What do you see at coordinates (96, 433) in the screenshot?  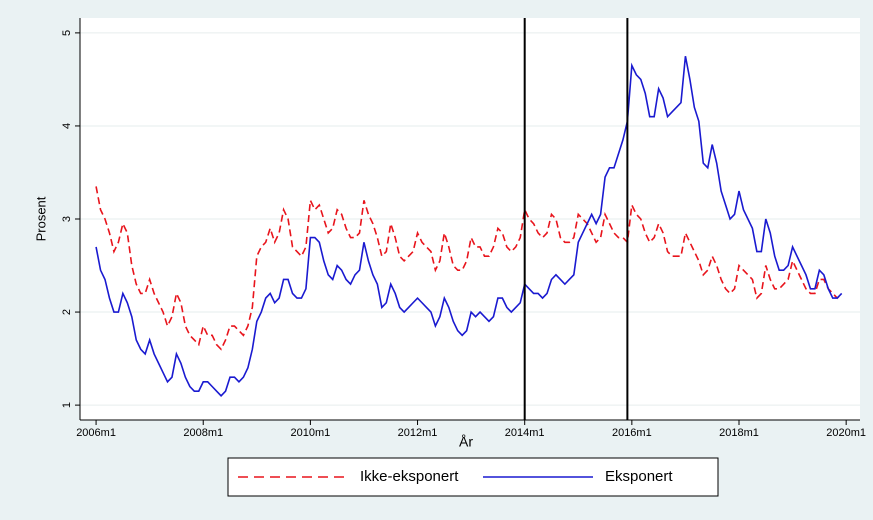 I see `x-tick-label: 2006m1` at bounding box center [96, 433].